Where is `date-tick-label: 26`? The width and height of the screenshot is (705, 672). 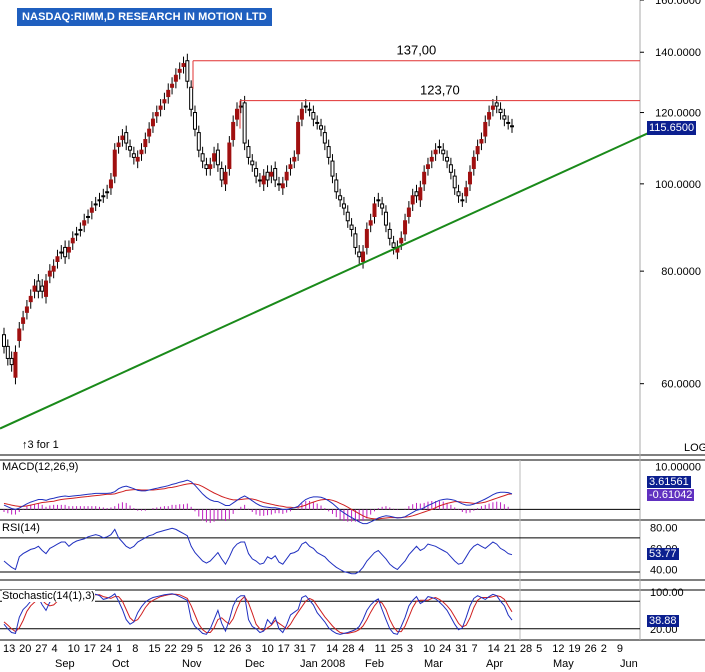 date-tick-label: 26 is located at coordinates (235, 649).